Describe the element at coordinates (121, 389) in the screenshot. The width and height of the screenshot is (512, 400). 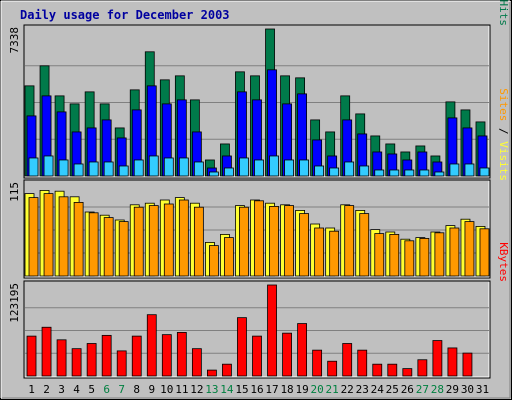
I see `x-tick-label: 7` at that location.